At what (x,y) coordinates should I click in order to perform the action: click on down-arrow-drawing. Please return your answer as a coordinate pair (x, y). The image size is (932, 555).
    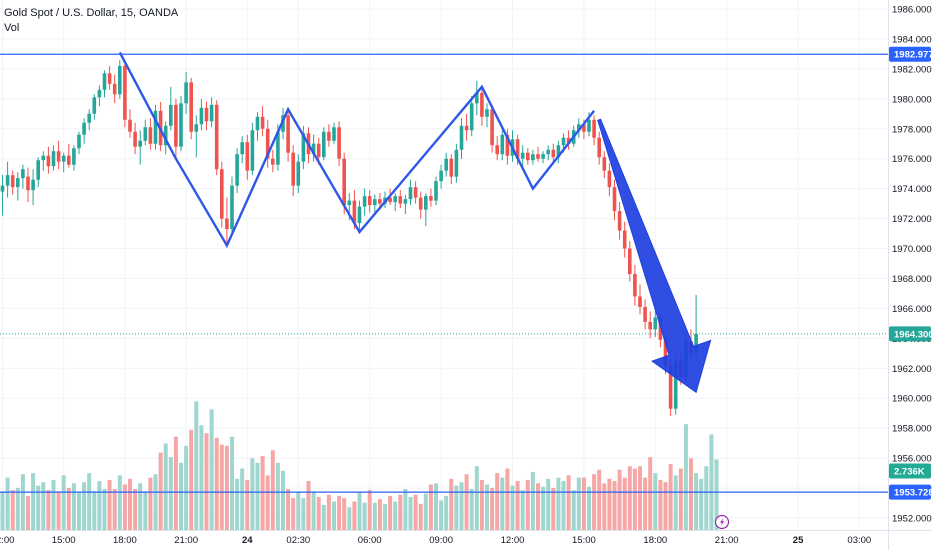
    Looking at the image, I should click on (654, 256).